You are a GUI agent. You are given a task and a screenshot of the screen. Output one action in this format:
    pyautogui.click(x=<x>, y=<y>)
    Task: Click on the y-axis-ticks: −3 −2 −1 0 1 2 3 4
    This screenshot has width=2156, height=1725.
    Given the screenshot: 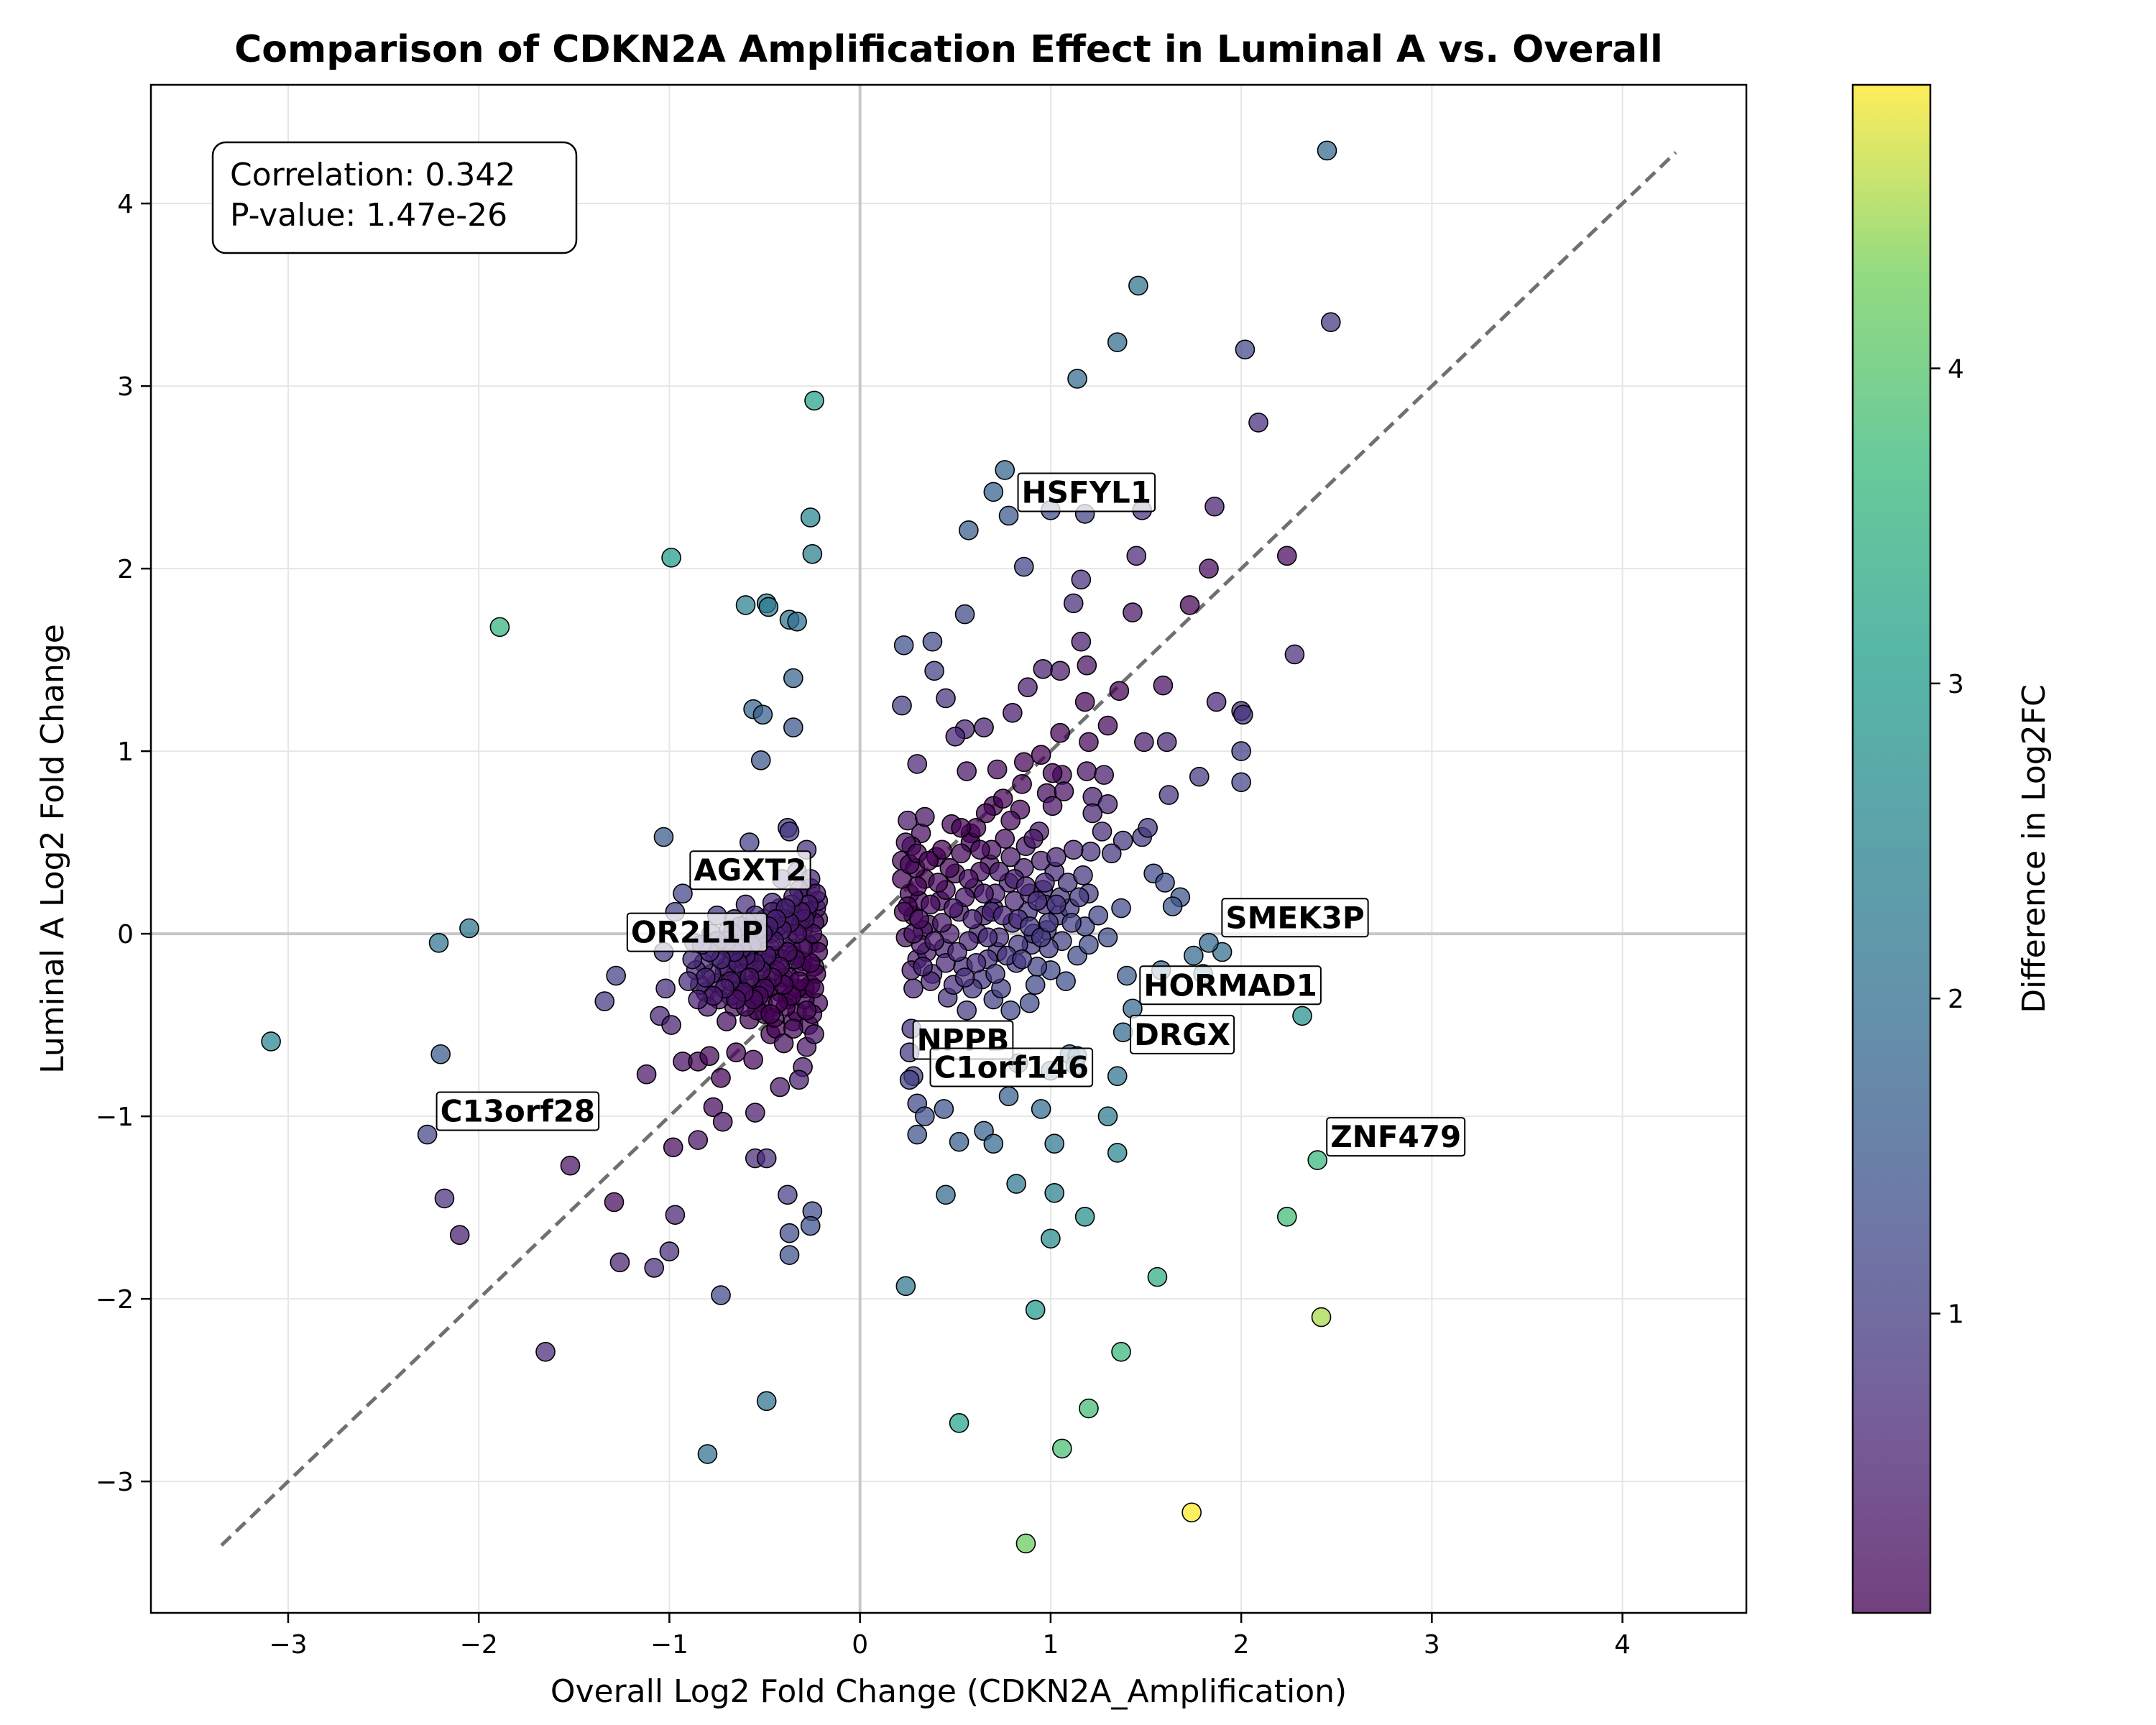 What is the action you would take?
    pyautogui.click(x=123, y=843)
    